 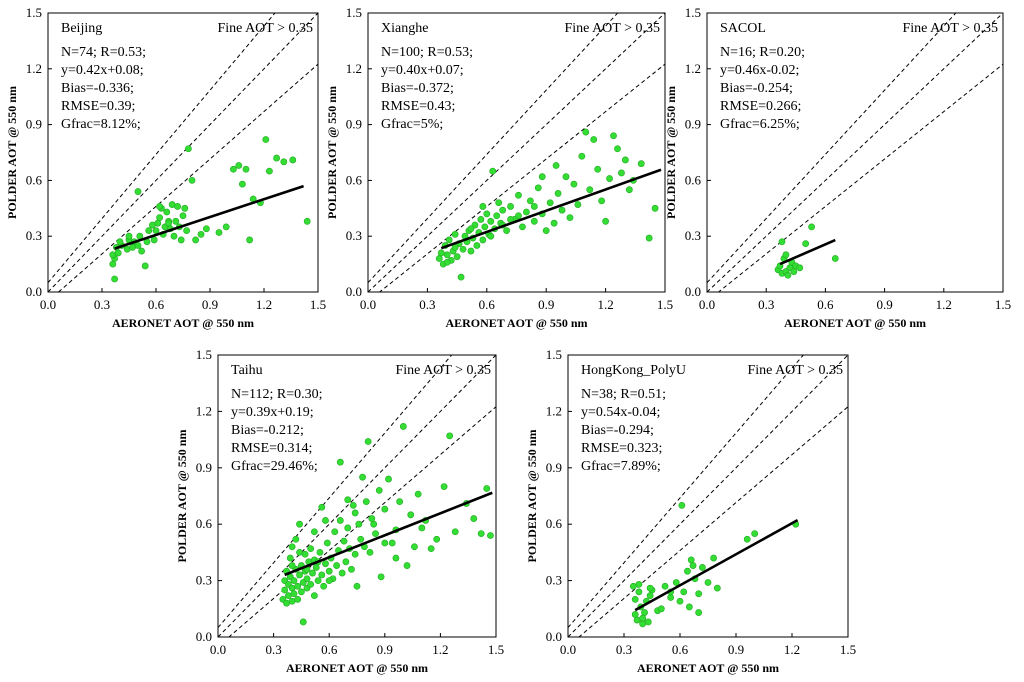 I want to click on x-tick-label: 1.2, so click(x=944, y=304).